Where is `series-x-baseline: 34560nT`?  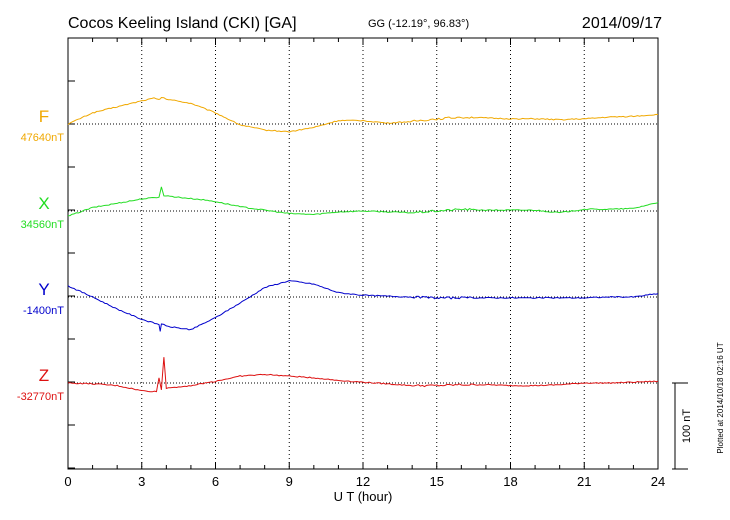
series-x-baseline: 34560nT is located at coordinates (43, 225).